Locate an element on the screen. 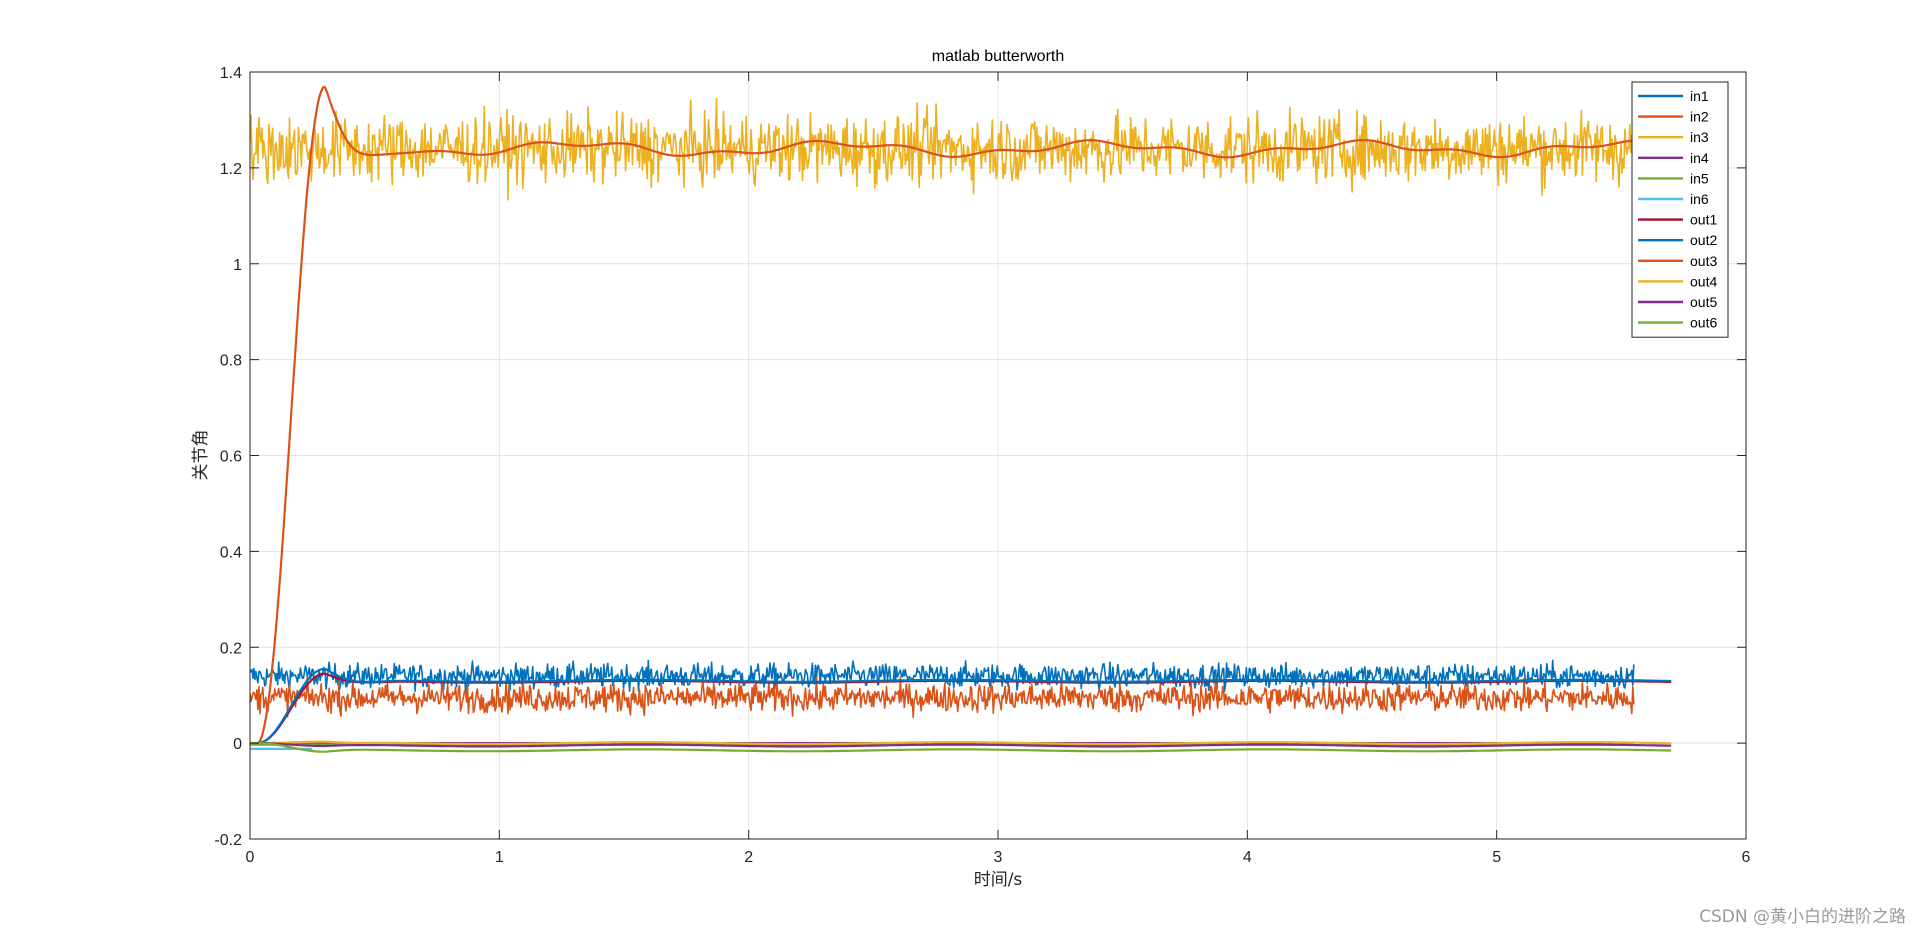  y-tick-label: 0.2 is located at coordinates (231, 648).